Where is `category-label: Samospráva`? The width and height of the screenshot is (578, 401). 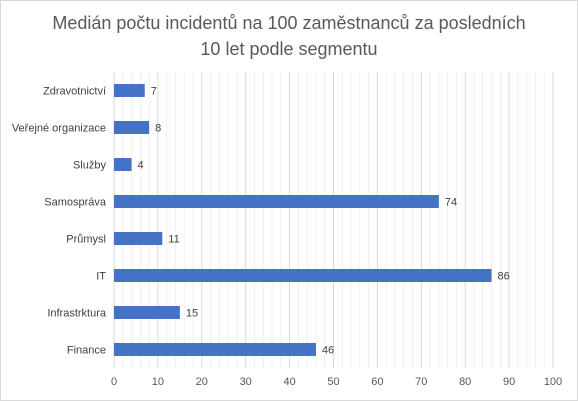 category-label: Samospráva is located at coordinates (75, 203).